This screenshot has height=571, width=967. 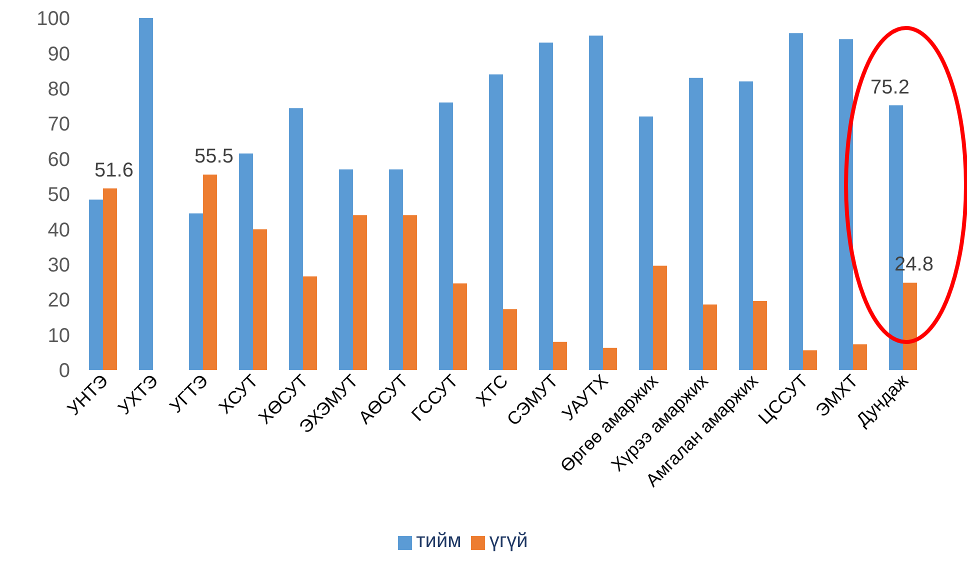 What do you see at coordinates (508, 541) in the screenshot?
I see `legend-label: үгүй` at bounding box center [508, 541].